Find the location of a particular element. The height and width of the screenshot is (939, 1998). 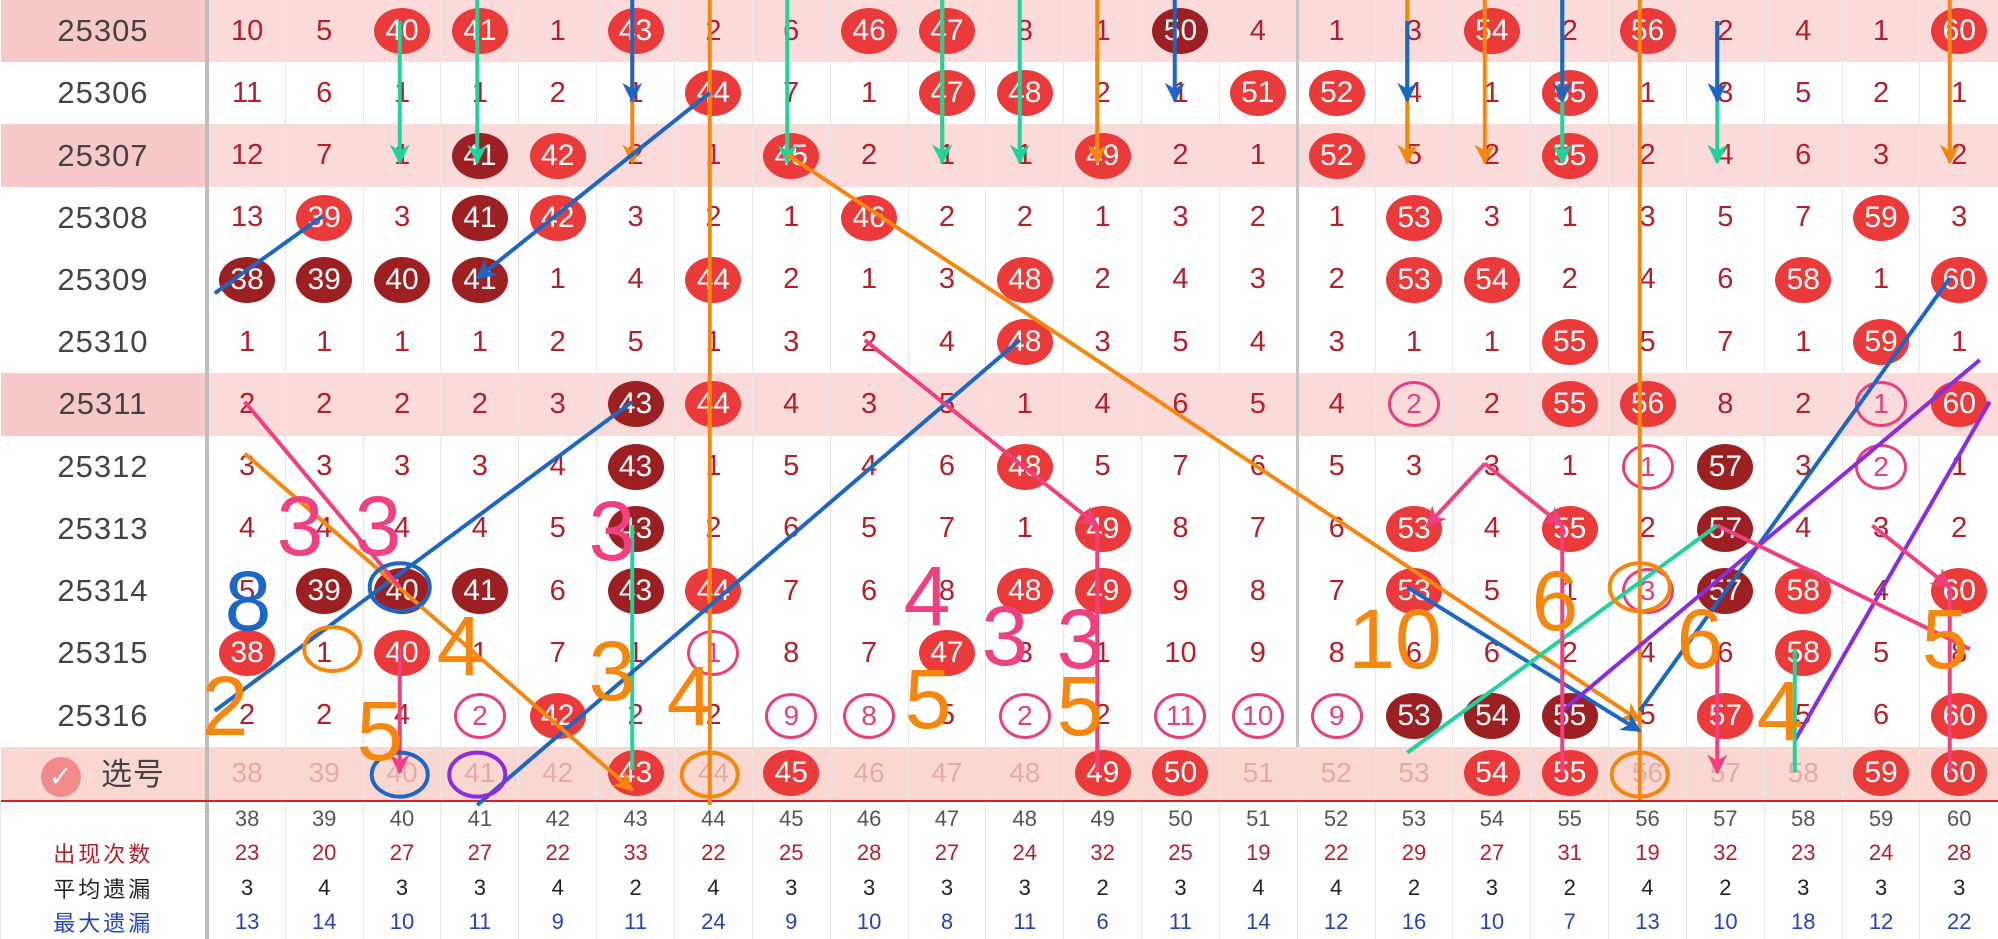

select-number-50: 50 is located at coordinates (1180, 773).